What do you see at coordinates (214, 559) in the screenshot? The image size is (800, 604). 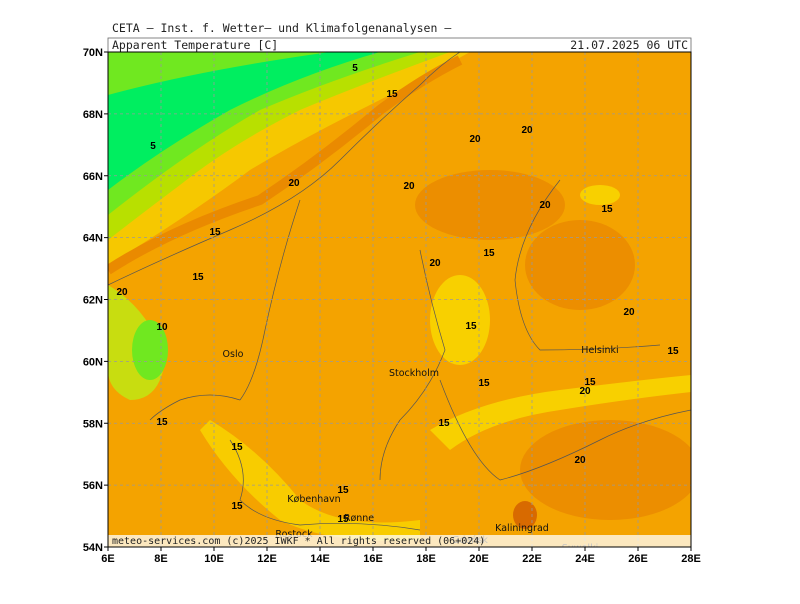 I see `lon-label: 10E` at bounding box center [214, 559].